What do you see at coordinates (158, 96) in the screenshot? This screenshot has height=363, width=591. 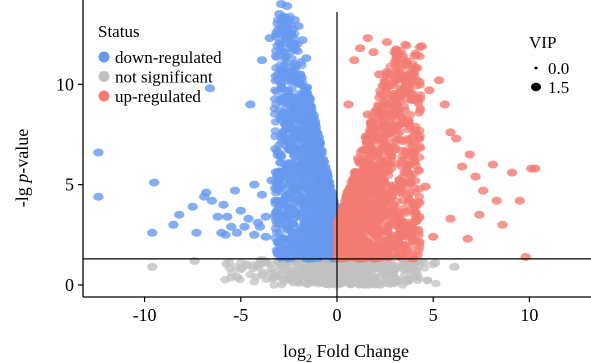 I see `status-legend-label: up-regulated` at bounding box center [158, 96].